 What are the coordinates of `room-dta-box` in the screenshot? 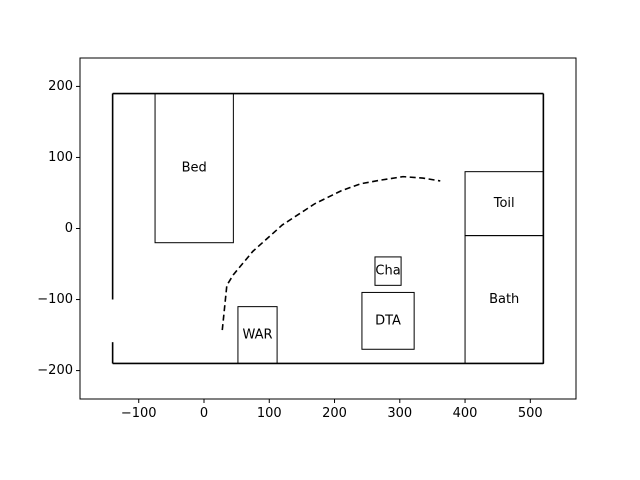 It's located at (388, 320).